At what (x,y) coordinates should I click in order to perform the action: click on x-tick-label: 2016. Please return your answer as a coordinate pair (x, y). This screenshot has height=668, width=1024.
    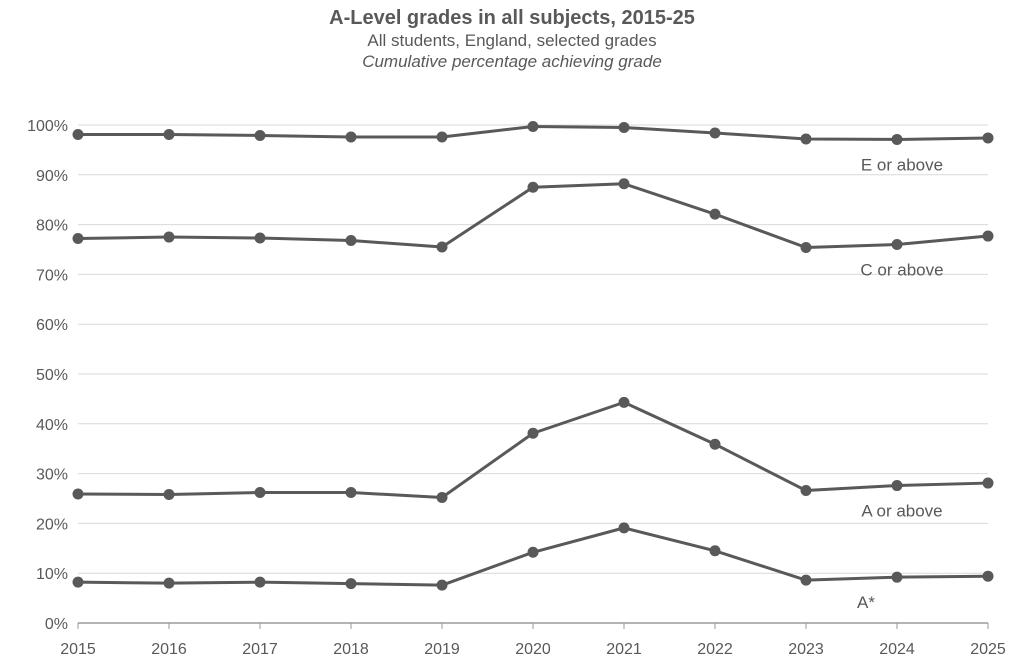
    Looking at the image, I should click on (169, 649).